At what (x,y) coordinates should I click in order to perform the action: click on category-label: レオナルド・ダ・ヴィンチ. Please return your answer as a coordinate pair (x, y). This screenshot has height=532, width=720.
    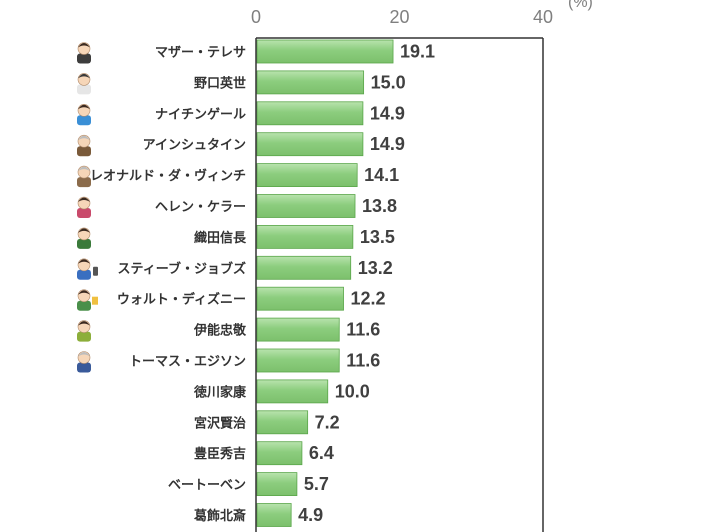
    Looking at the image, I should click on (168, 176).